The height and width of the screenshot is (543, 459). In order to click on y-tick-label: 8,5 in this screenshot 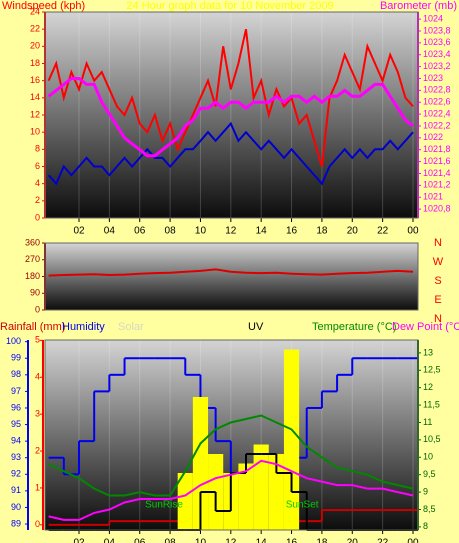, I will do `click(429, 509)`.